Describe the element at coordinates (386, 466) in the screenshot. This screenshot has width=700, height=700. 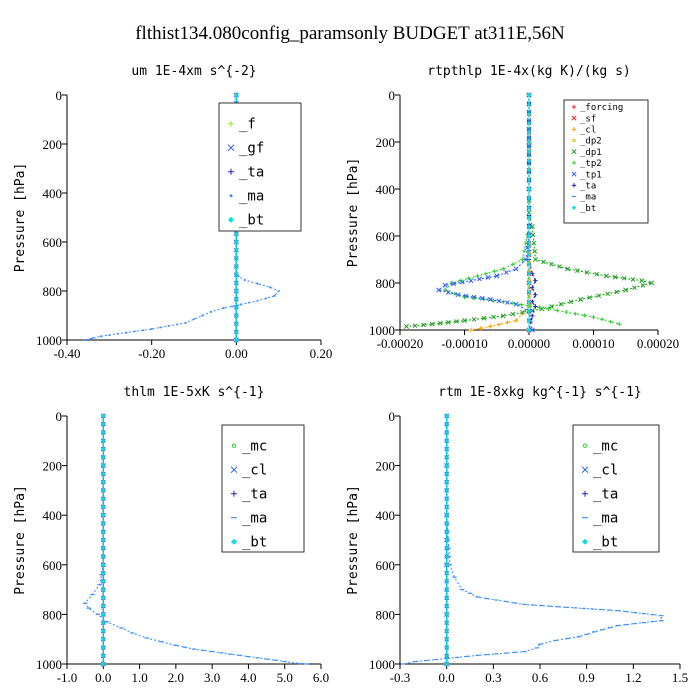
I see `y-tick-label: 200` at that location.